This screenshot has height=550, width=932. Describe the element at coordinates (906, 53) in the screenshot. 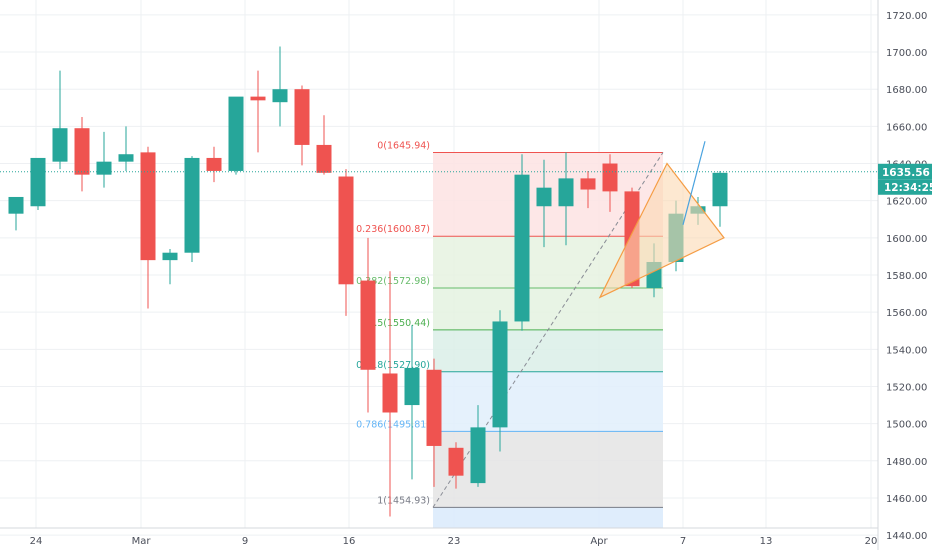

I see `y-tick-label: 1700.00` at that location.